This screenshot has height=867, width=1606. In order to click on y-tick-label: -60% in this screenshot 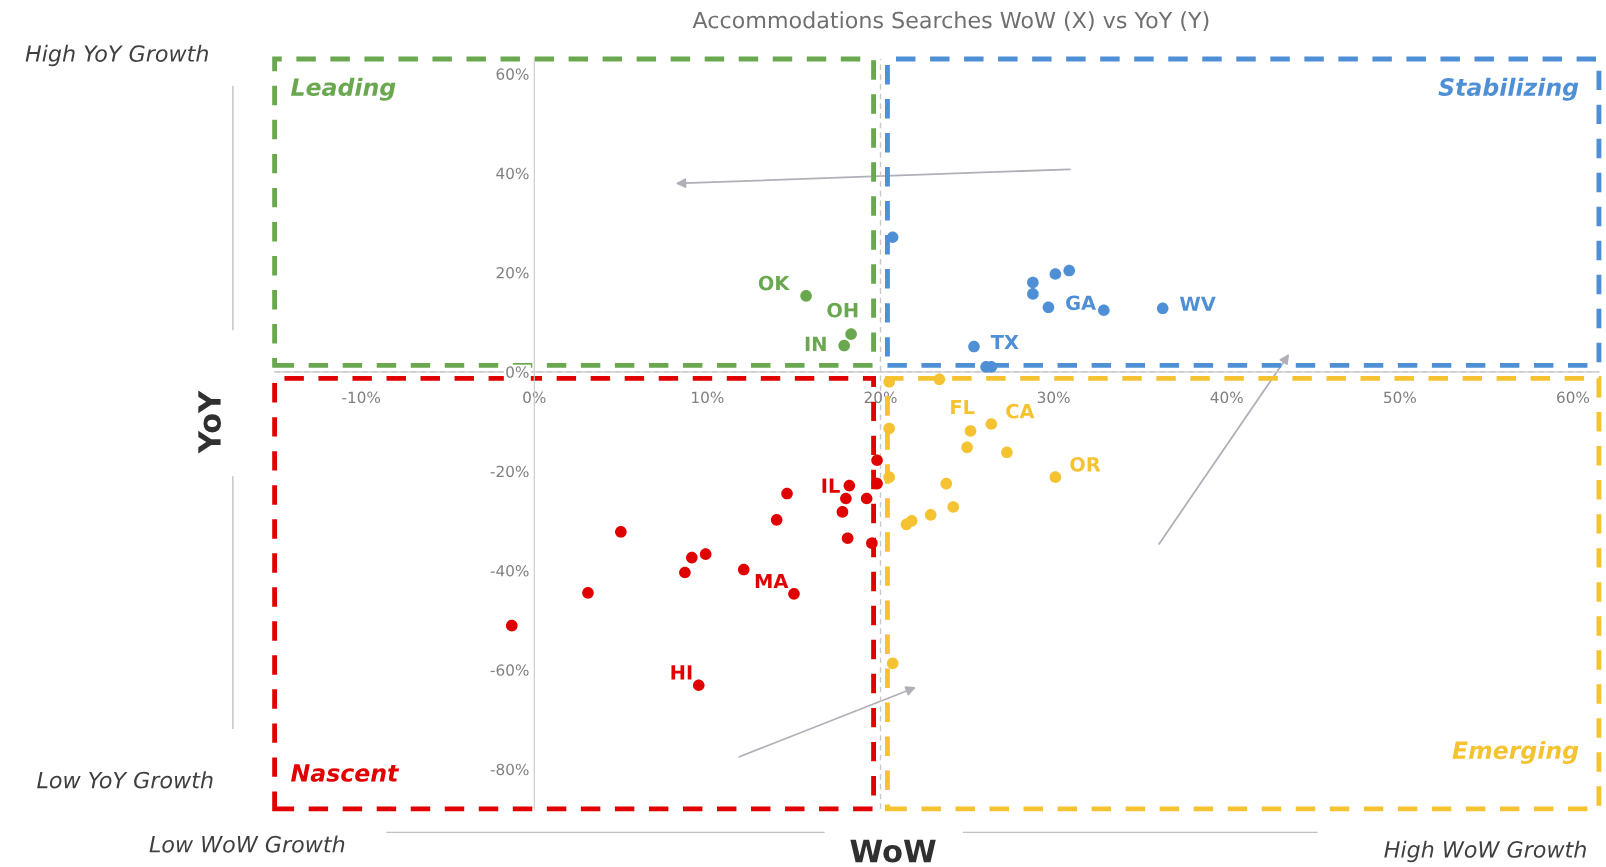, I will do `click(509, 670)`.